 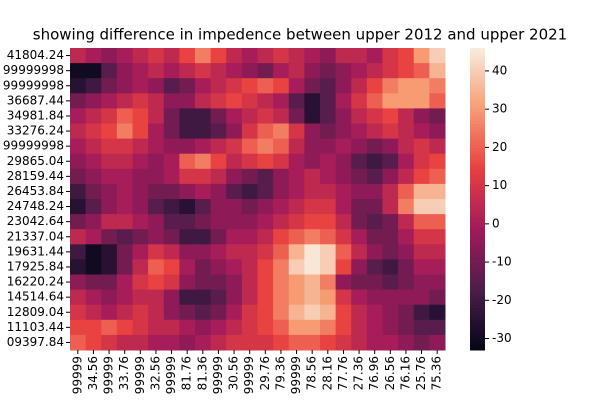 What do you see at coordinates (405, 373) in the screenshot?
I see `x-tick-label: 76.16` at bounding box center [405, 373].